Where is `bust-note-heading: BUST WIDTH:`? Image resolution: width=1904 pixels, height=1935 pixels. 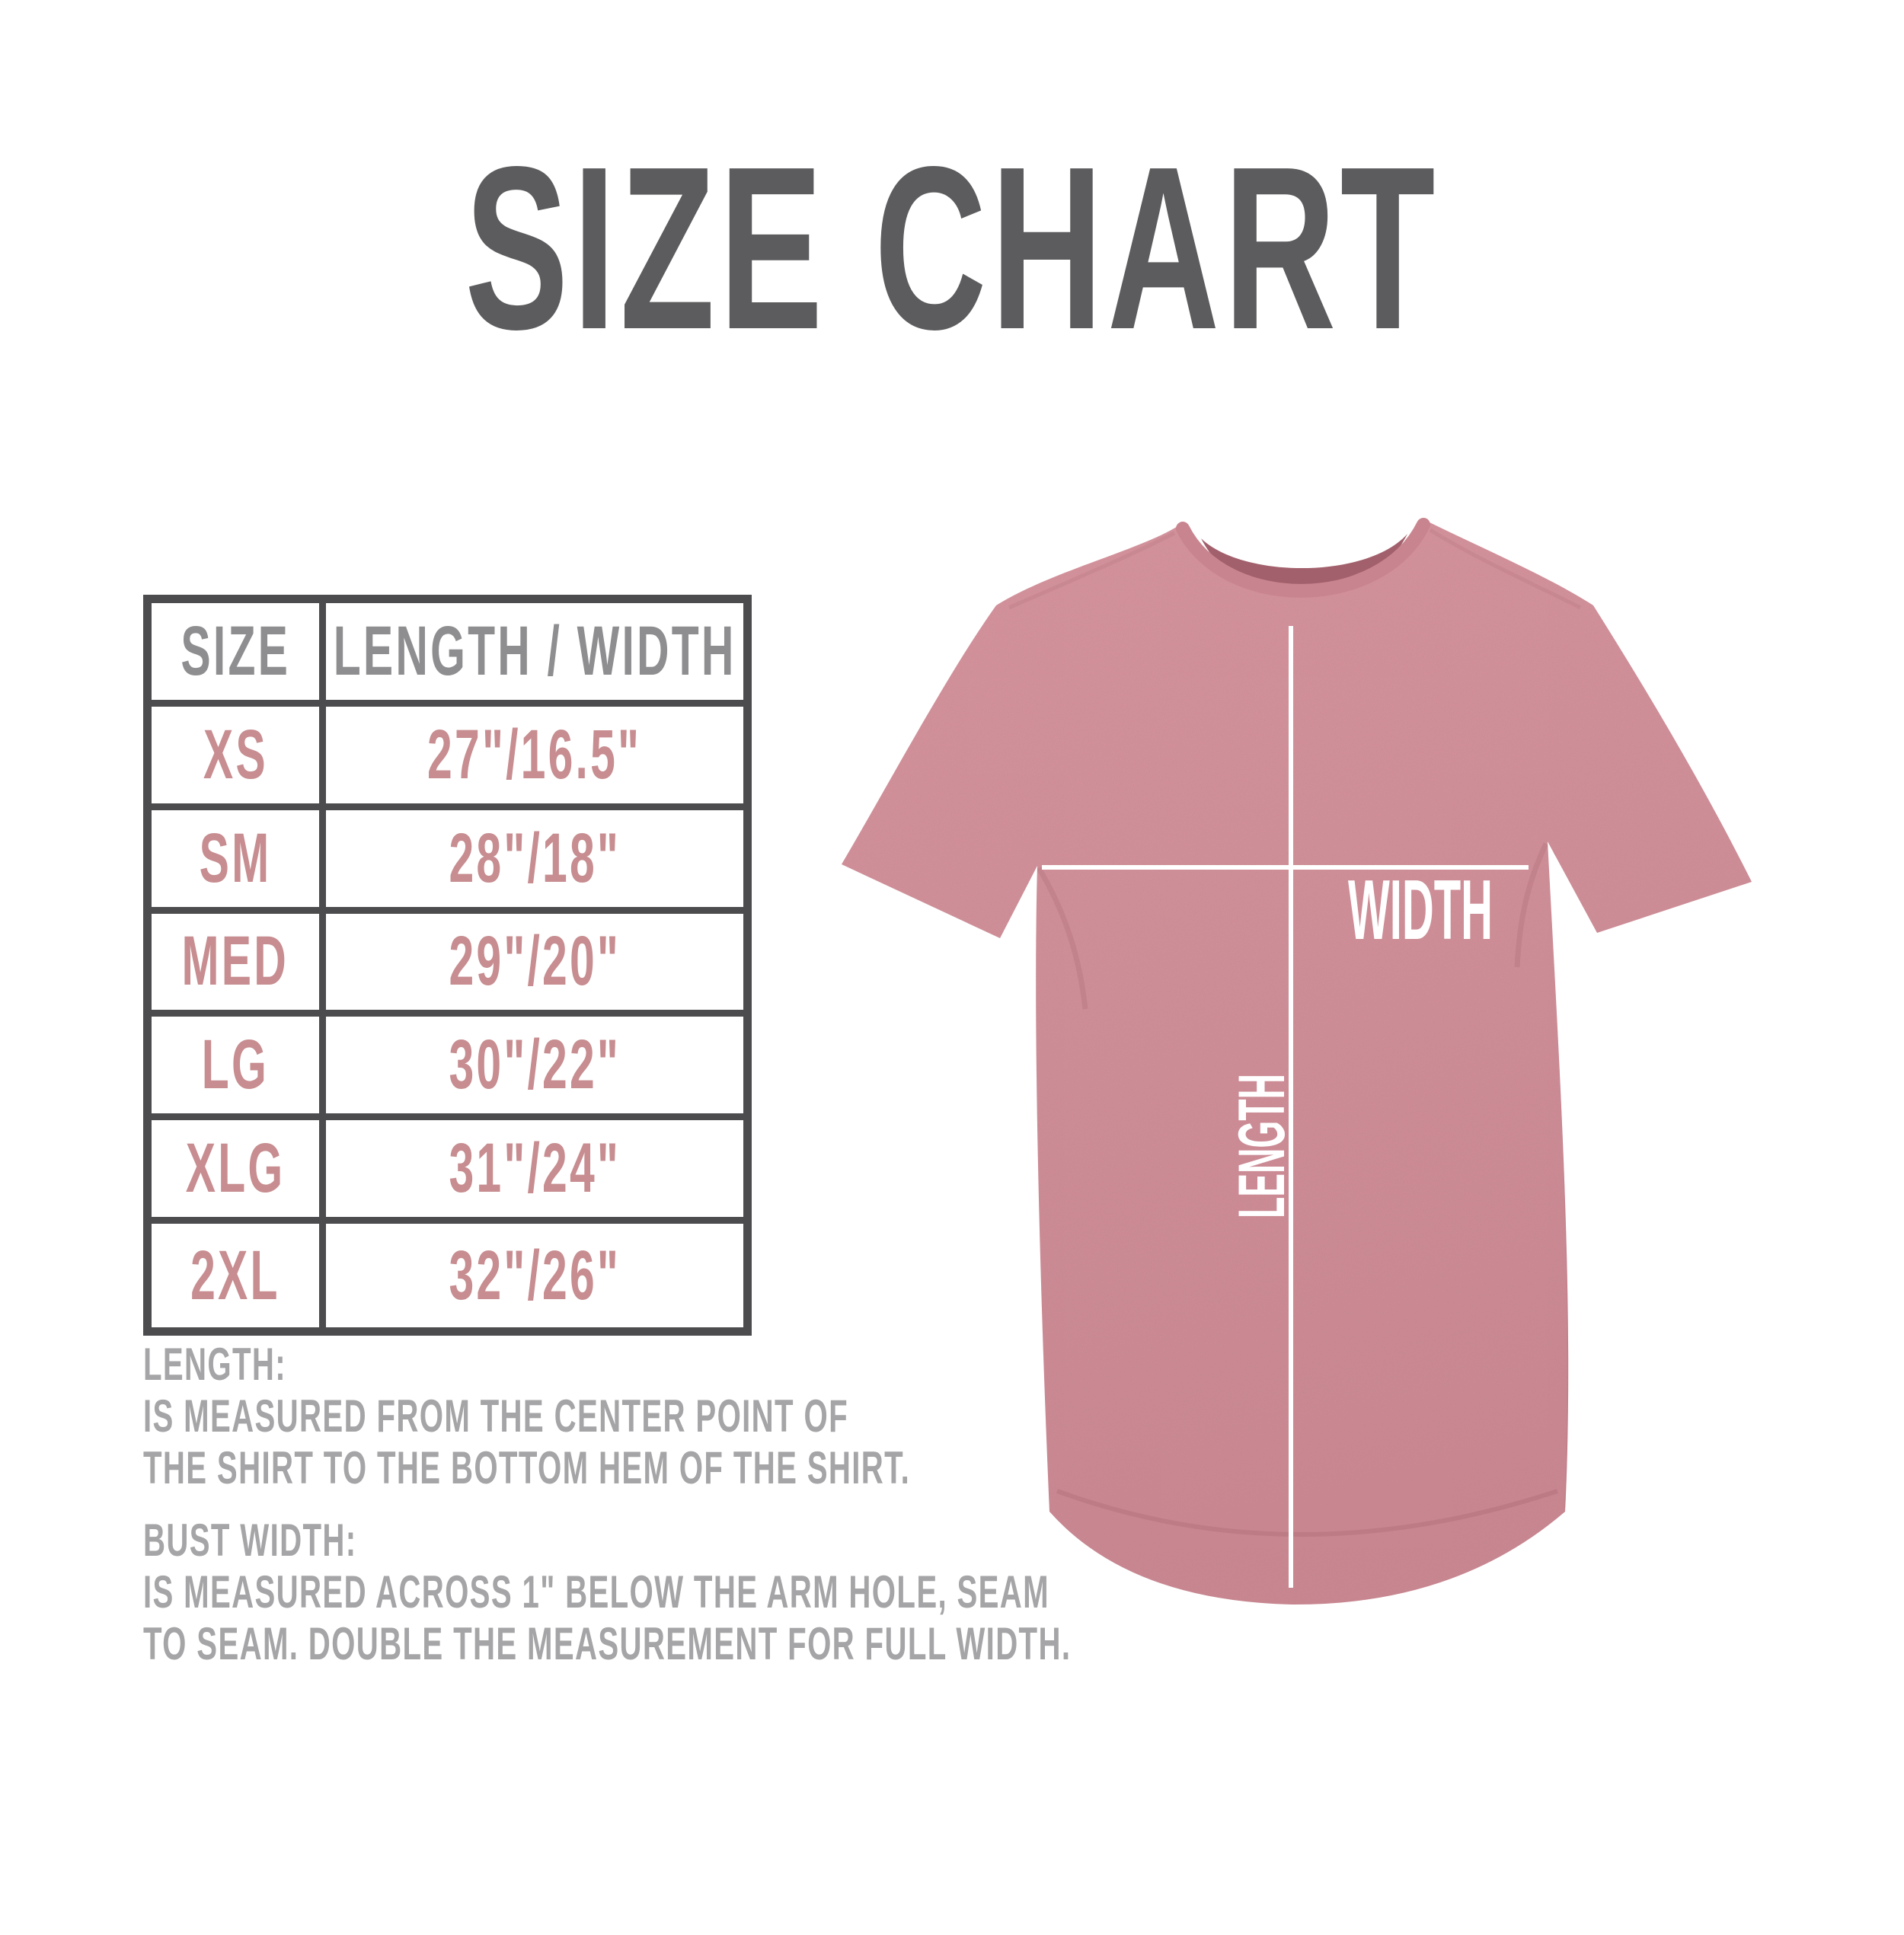
bust-note-heading: BUST WIDTH: is located at coordinates (250, 1540).